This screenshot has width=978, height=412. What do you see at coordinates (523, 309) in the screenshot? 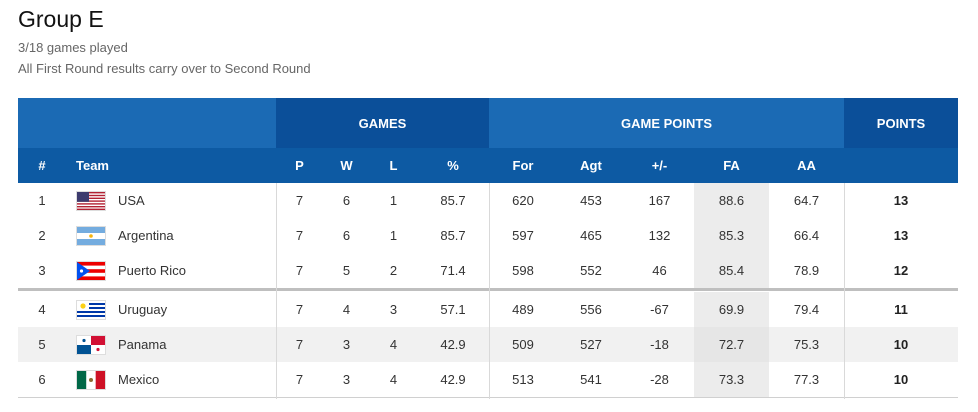
I see `for-cell: 489` at bounding box center [523, 309].